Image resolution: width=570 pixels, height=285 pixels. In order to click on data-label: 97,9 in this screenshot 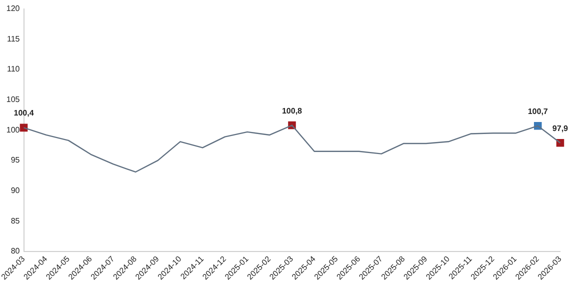, I will do `click(560, 128)`.